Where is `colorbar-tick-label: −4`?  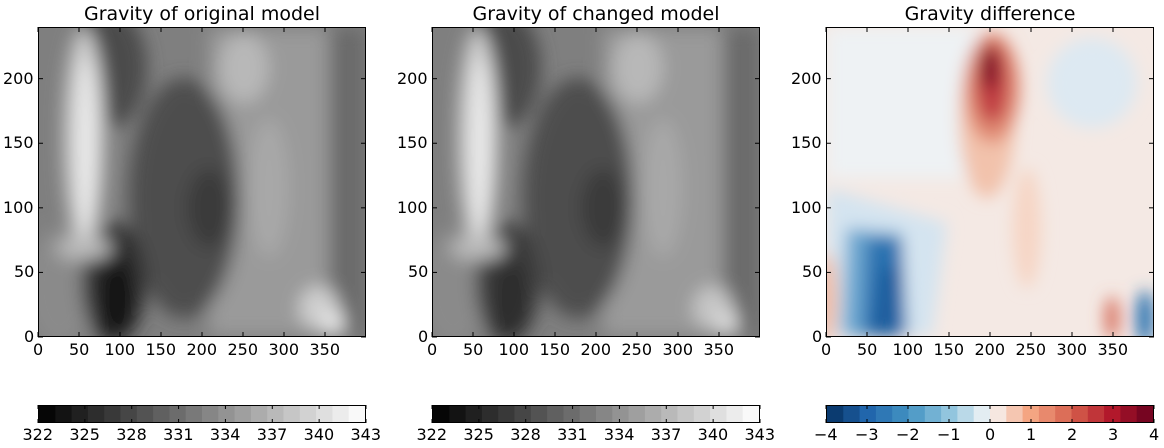 colorbar-tick-label: −4 is located at coordinates (826, 434).